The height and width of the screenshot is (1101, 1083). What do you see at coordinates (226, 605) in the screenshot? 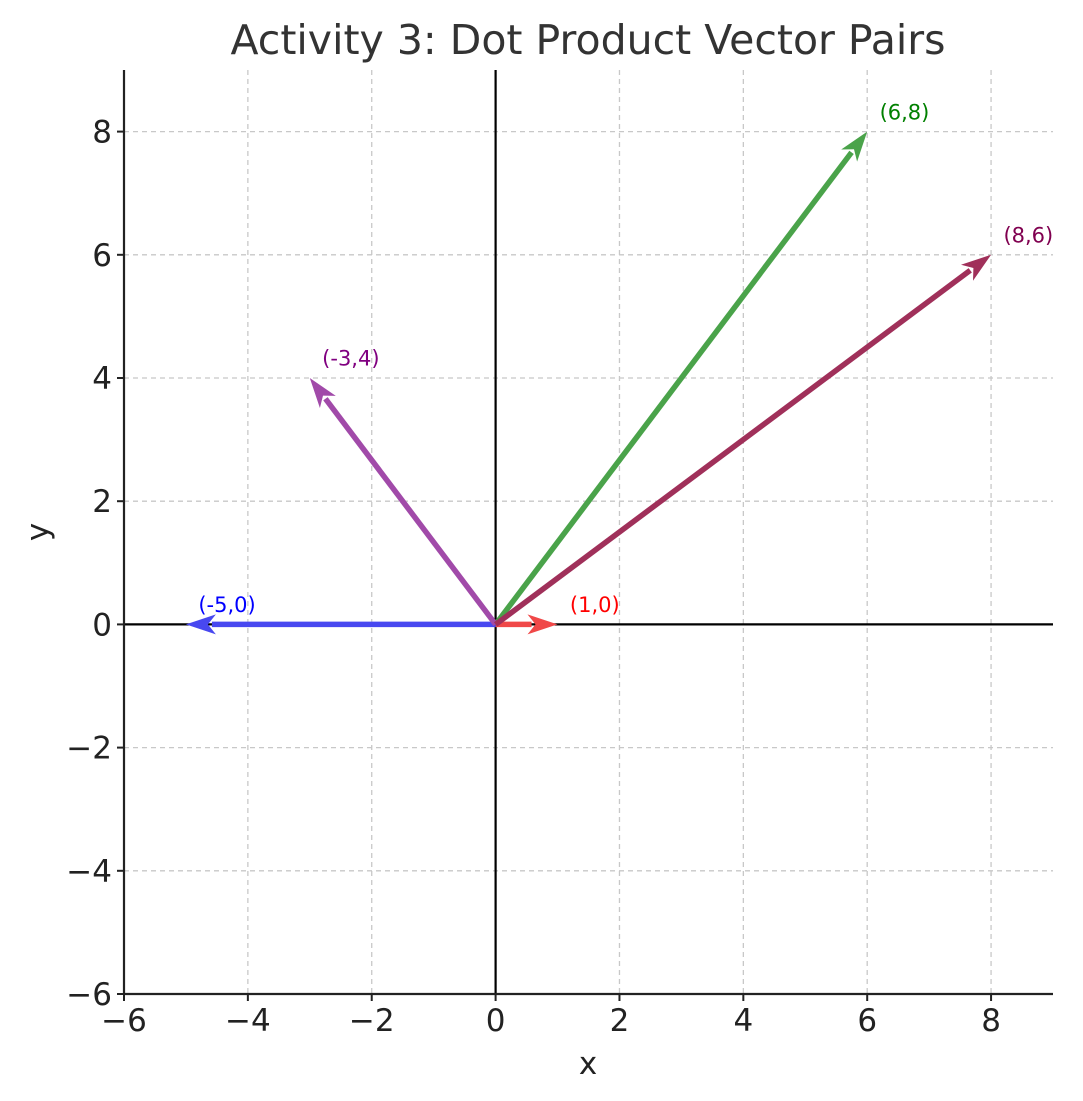
I see `vector-label: (-5,0)` at bounding box center [226, 605].